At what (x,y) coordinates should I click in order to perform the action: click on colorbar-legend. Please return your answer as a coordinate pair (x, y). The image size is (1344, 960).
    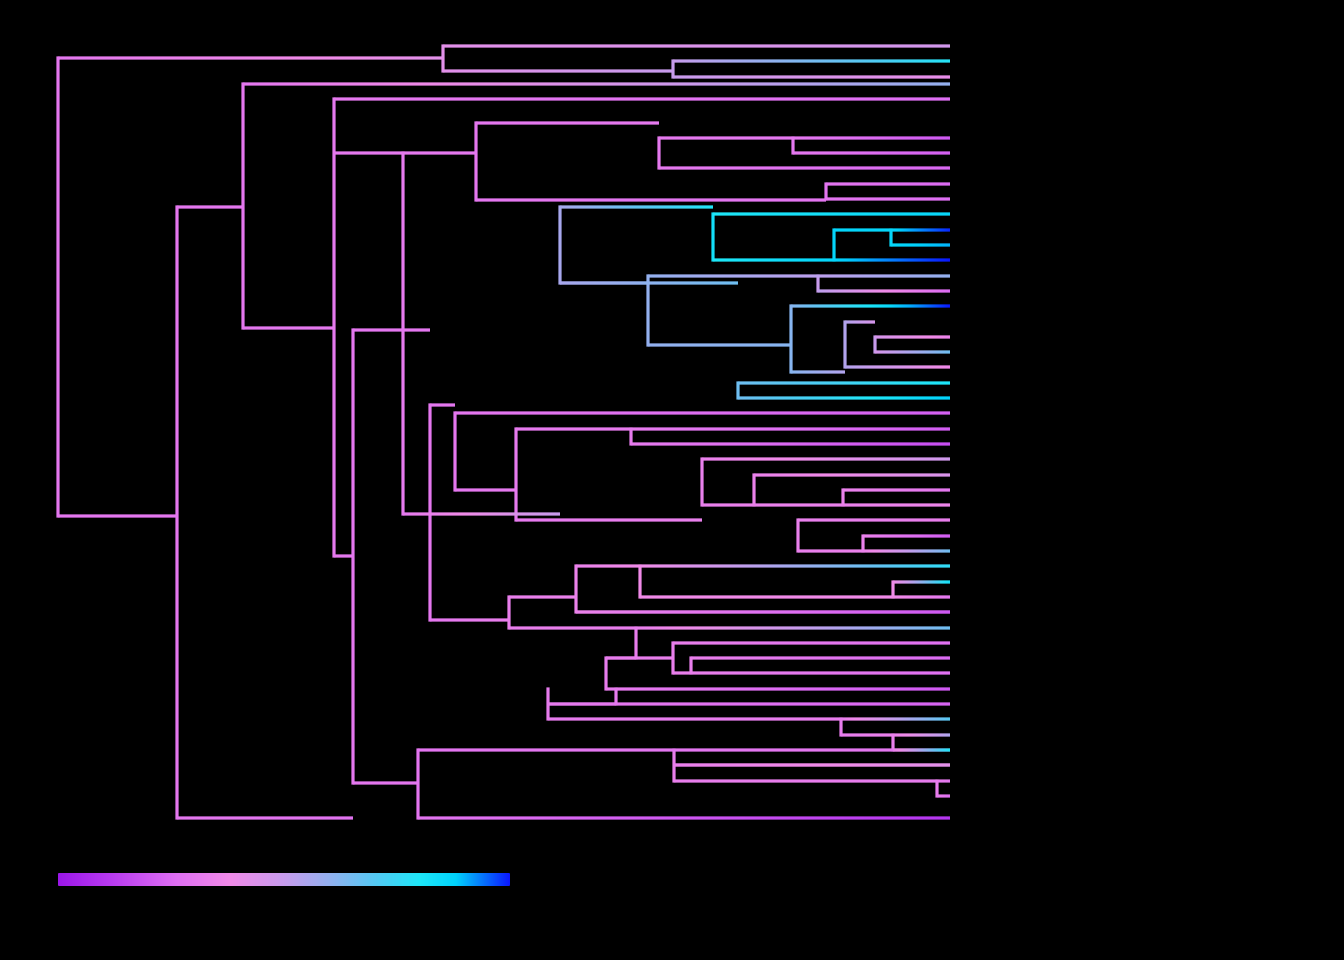
    Looking at the image, I should click on (284, 879).